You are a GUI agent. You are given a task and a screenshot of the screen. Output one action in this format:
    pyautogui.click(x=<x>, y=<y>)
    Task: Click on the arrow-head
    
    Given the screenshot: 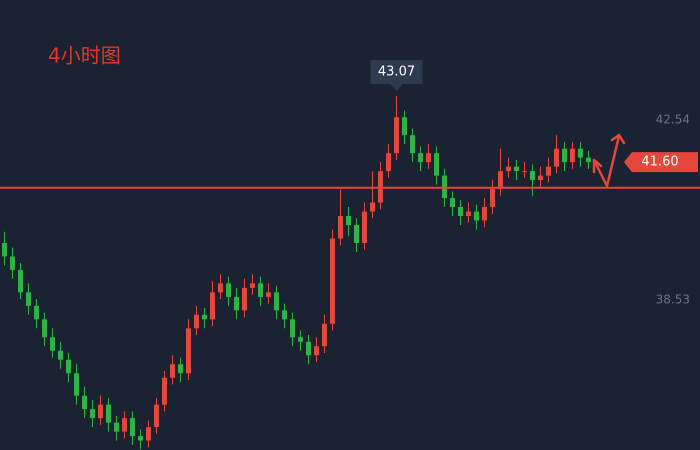 What is the action you would take?
    pyautogui.click(x=618, y=139)
    